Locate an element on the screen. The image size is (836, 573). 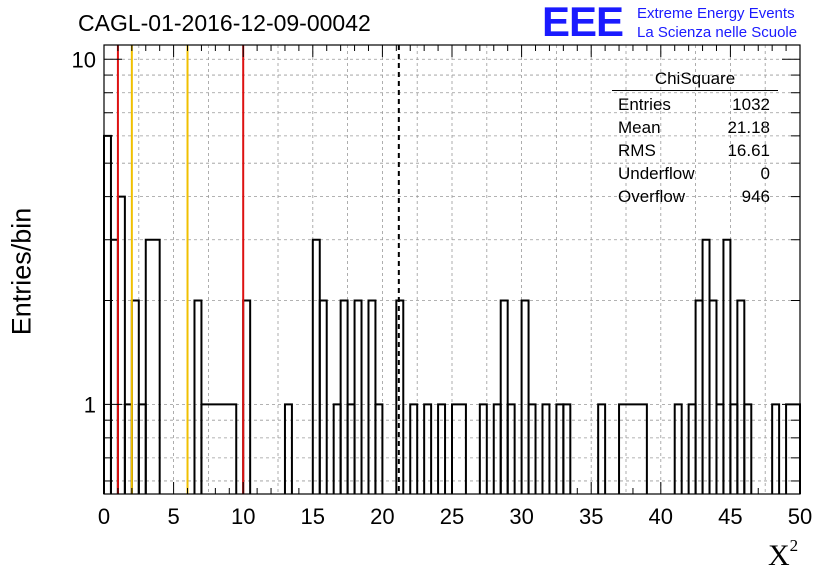
stats-value: 1032 is located at coordinates (751, 104).